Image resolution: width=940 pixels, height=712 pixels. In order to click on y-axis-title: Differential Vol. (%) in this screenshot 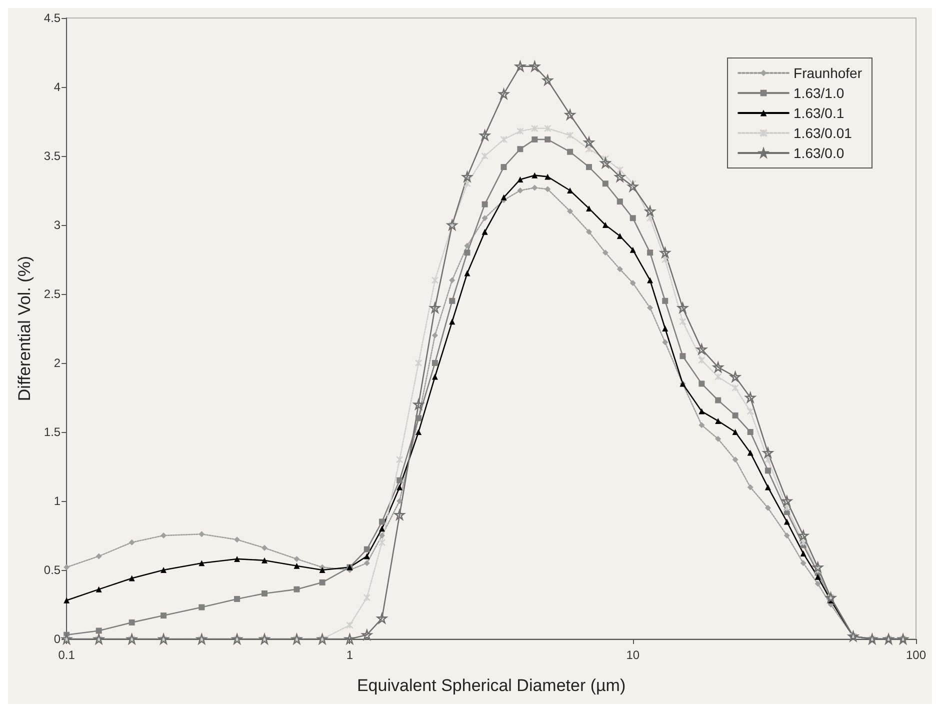, I will do `click(24, 329)`.